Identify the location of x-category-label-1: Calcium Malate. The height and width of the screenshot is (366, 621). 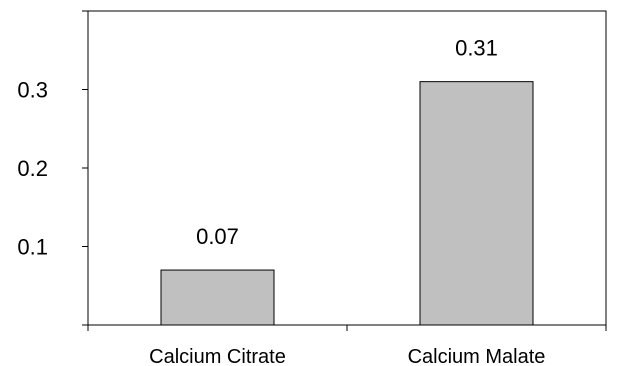
(477, 356).